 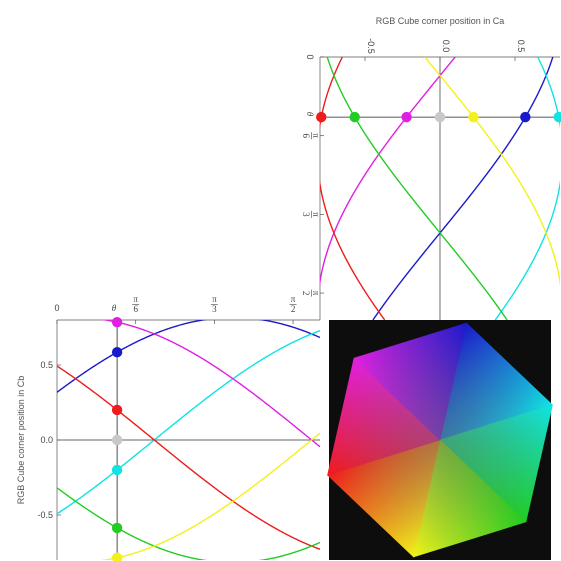 I want to click on cb-point-magenta, so click(x=117, y=322).